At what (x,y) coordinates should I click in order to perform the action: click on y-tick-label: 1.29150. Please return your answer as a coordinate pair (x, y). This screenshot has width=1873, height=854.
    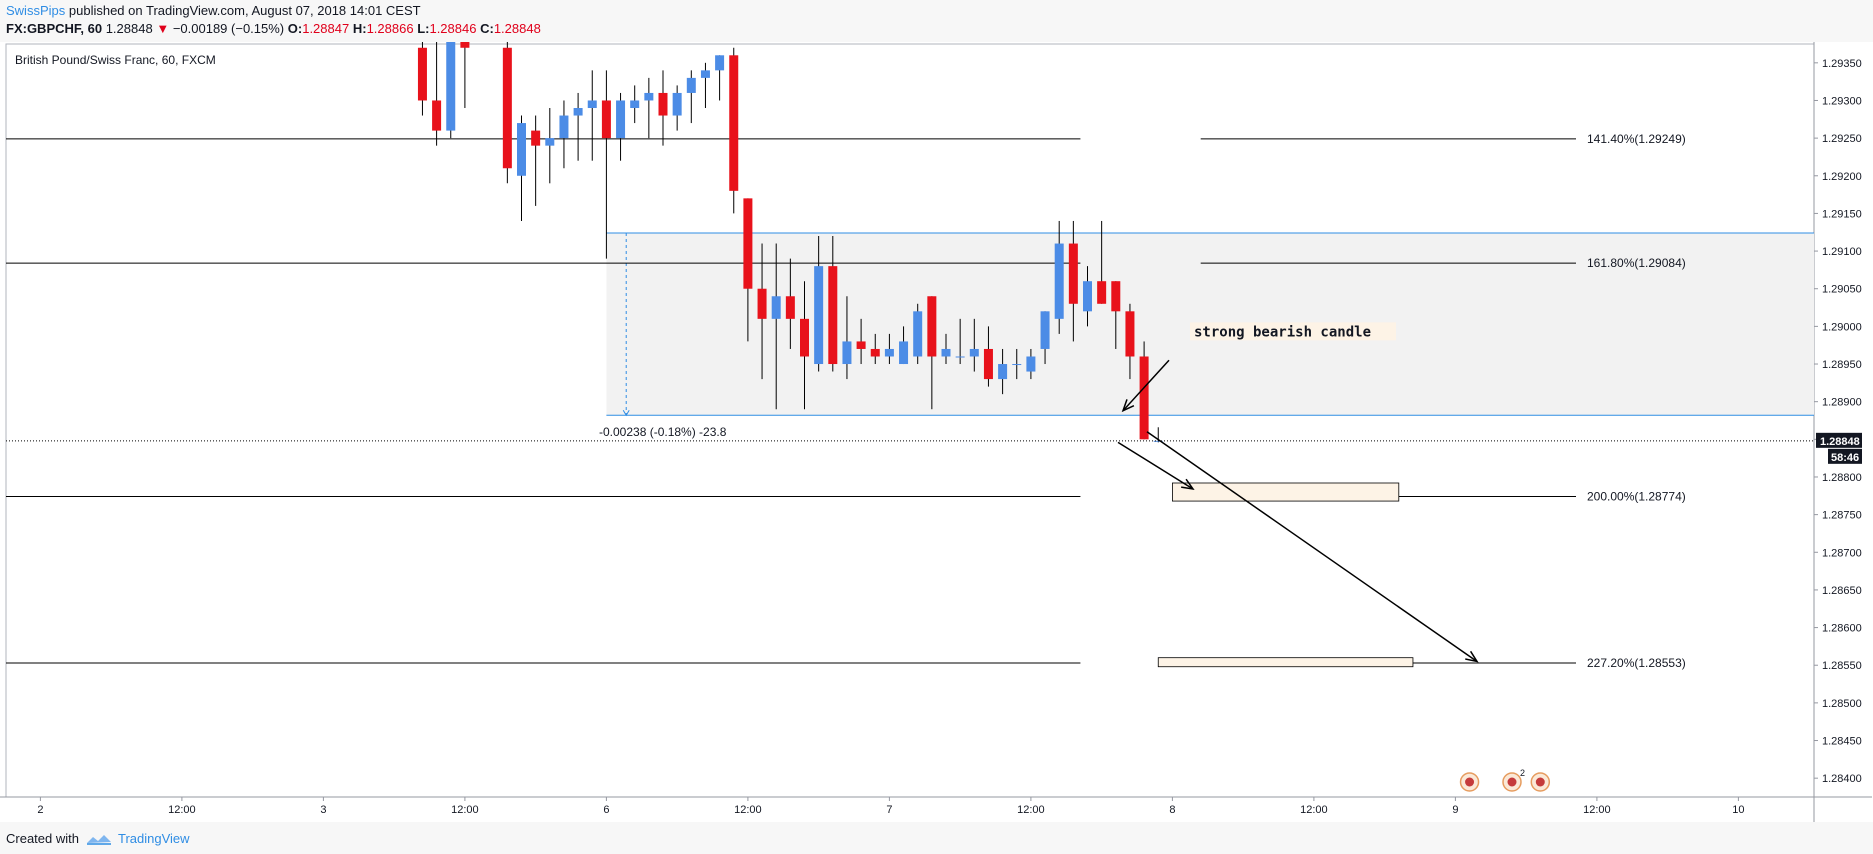
    Looking at the image, I should click on (1842, 214).